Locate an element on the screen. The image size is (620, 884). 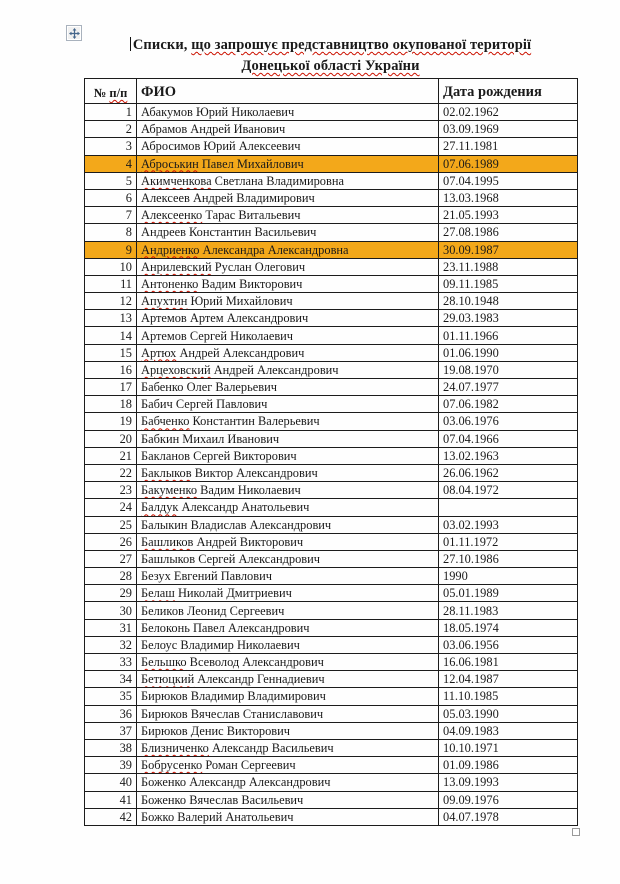
row-name-cell: Близниченко Александр Васильевич is located at coordinates (287, 748).